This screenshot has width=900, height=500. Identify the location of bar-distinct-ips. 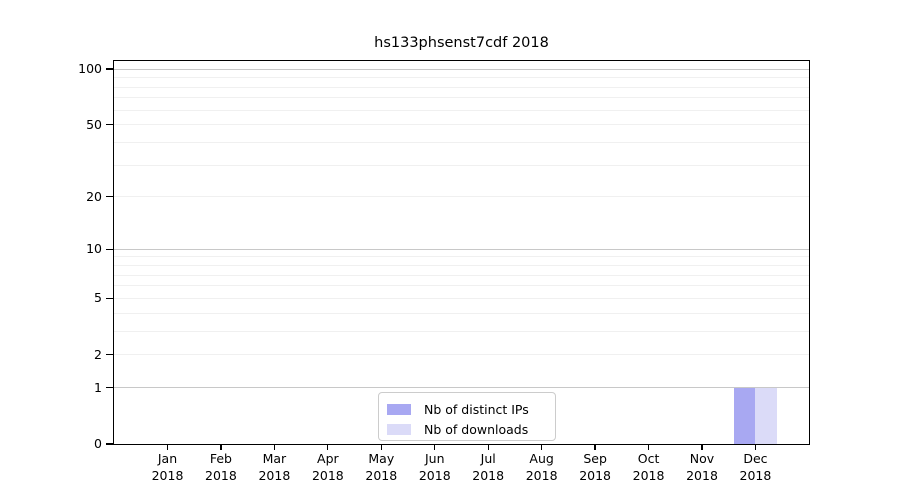
(745, 415).